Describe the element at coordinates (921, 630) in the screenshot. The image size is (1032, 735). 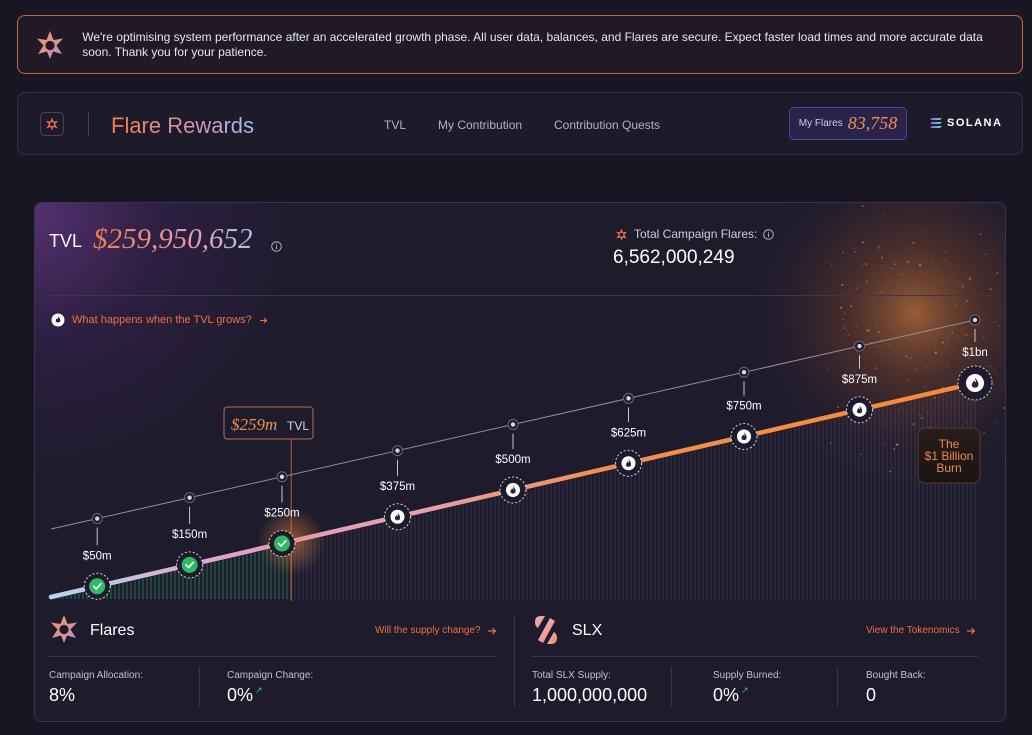
I see `tokenomics-link: View the Tokenomics` at that location.